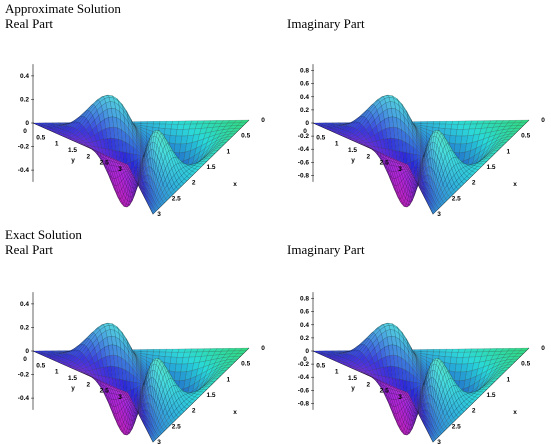 The height and width of the screenshot is (444, 551). I want to click on plot-1-label: Real Part, so click(29, 23).